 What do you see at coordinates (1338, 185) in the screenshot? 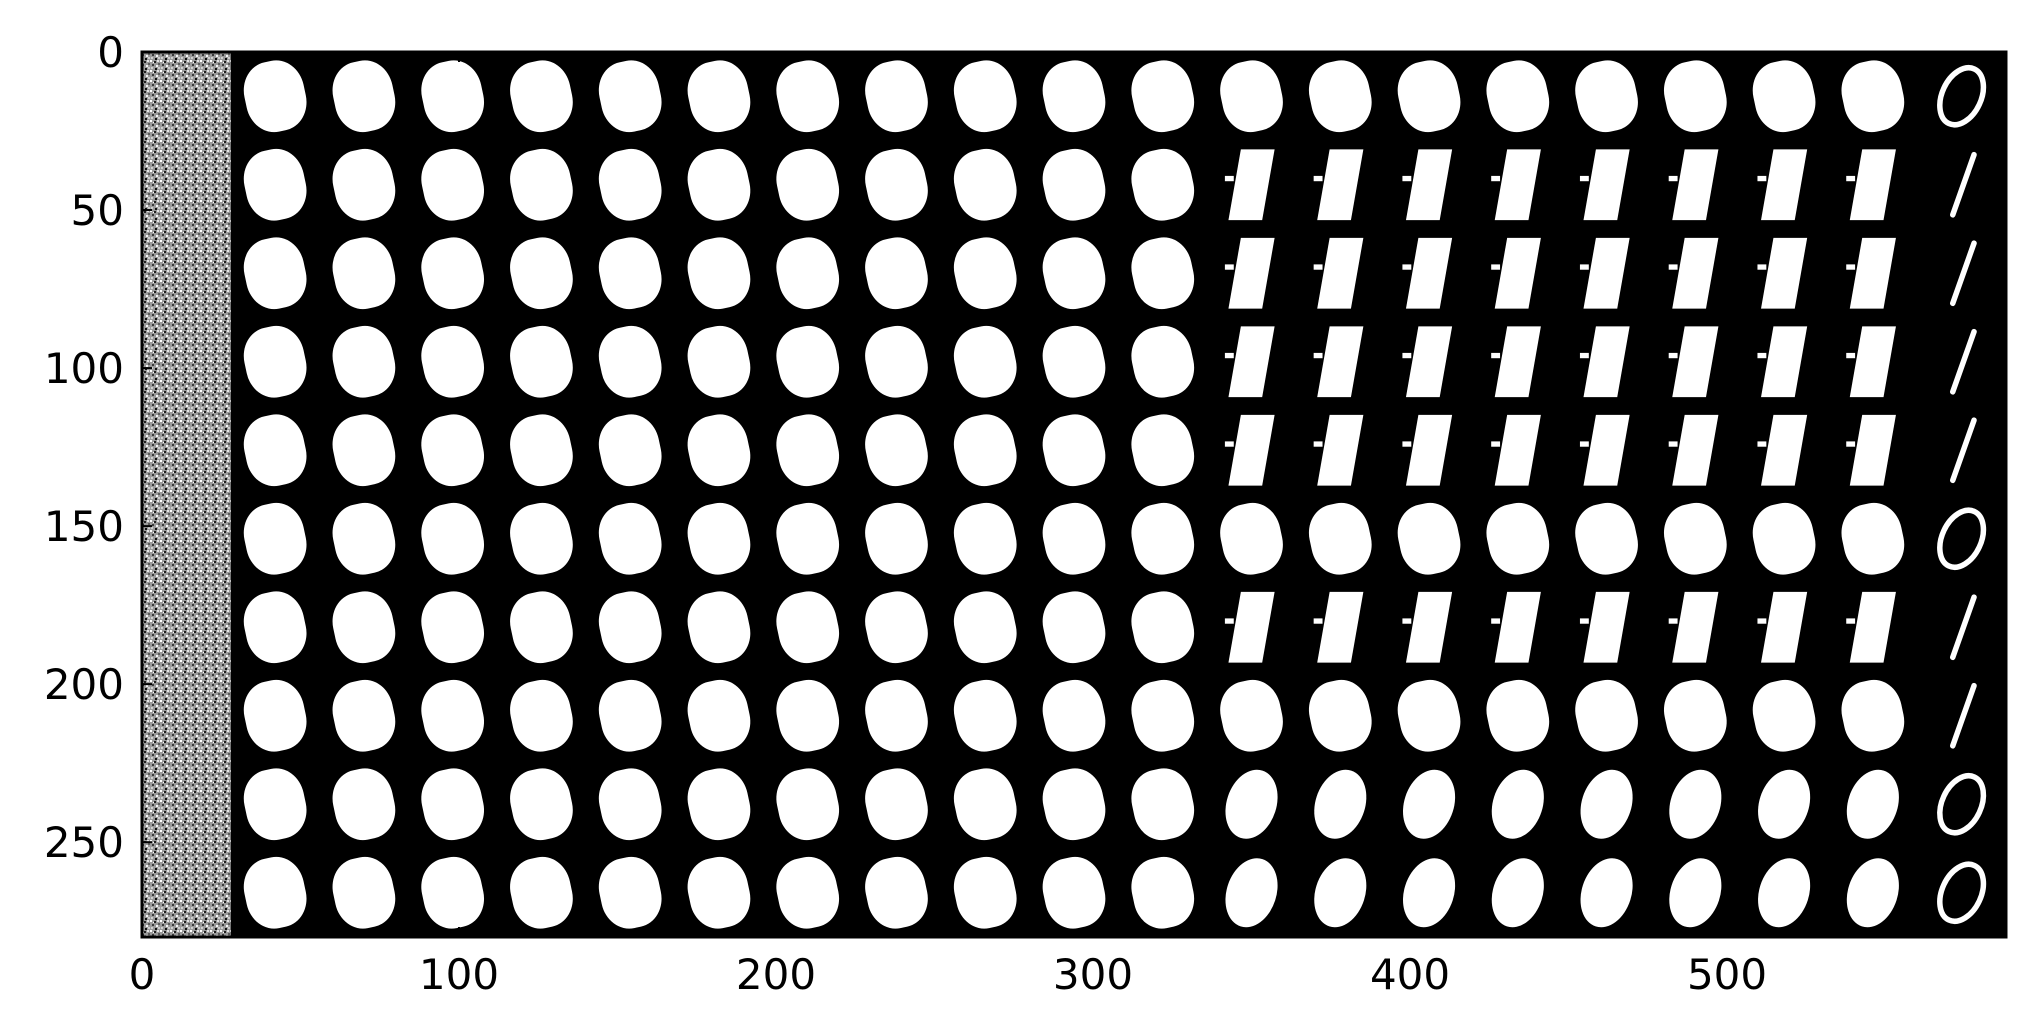
I see `tile-r1-c13` at bounding box center [1338, 185].